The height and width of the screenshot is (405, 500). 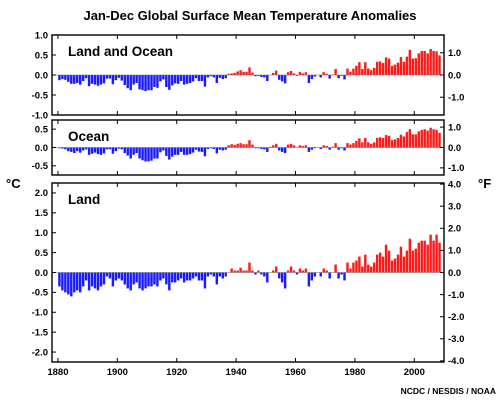 What do you see at coordinates (404, 68) in the screenshot?
I see `bar-land-and-ocean-1996` at bounding box center [404, 68].